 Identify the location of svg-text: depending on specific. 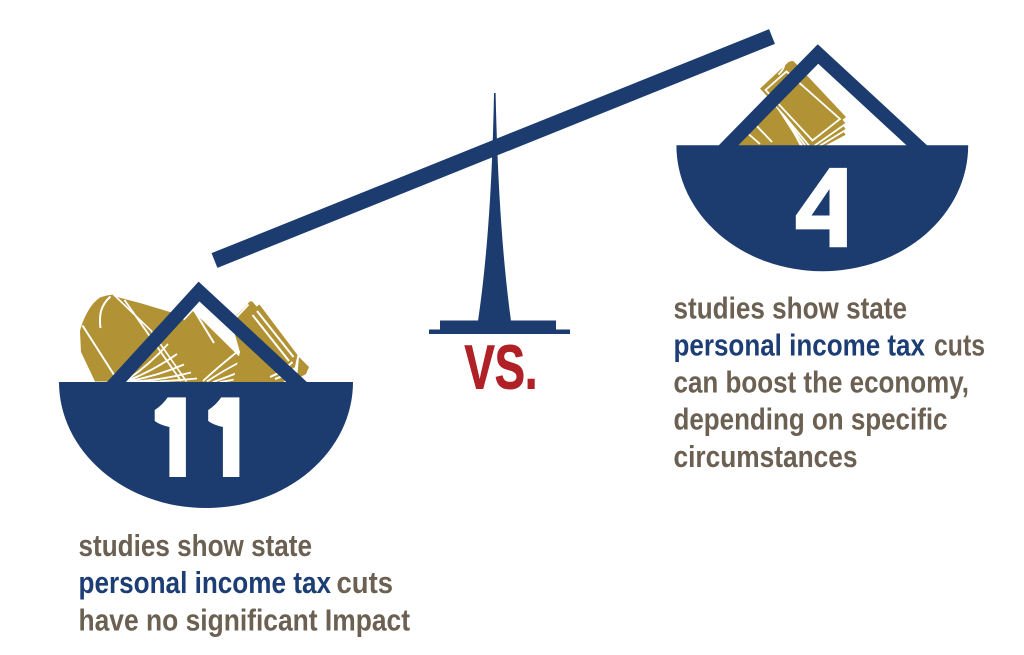
(811, 419).